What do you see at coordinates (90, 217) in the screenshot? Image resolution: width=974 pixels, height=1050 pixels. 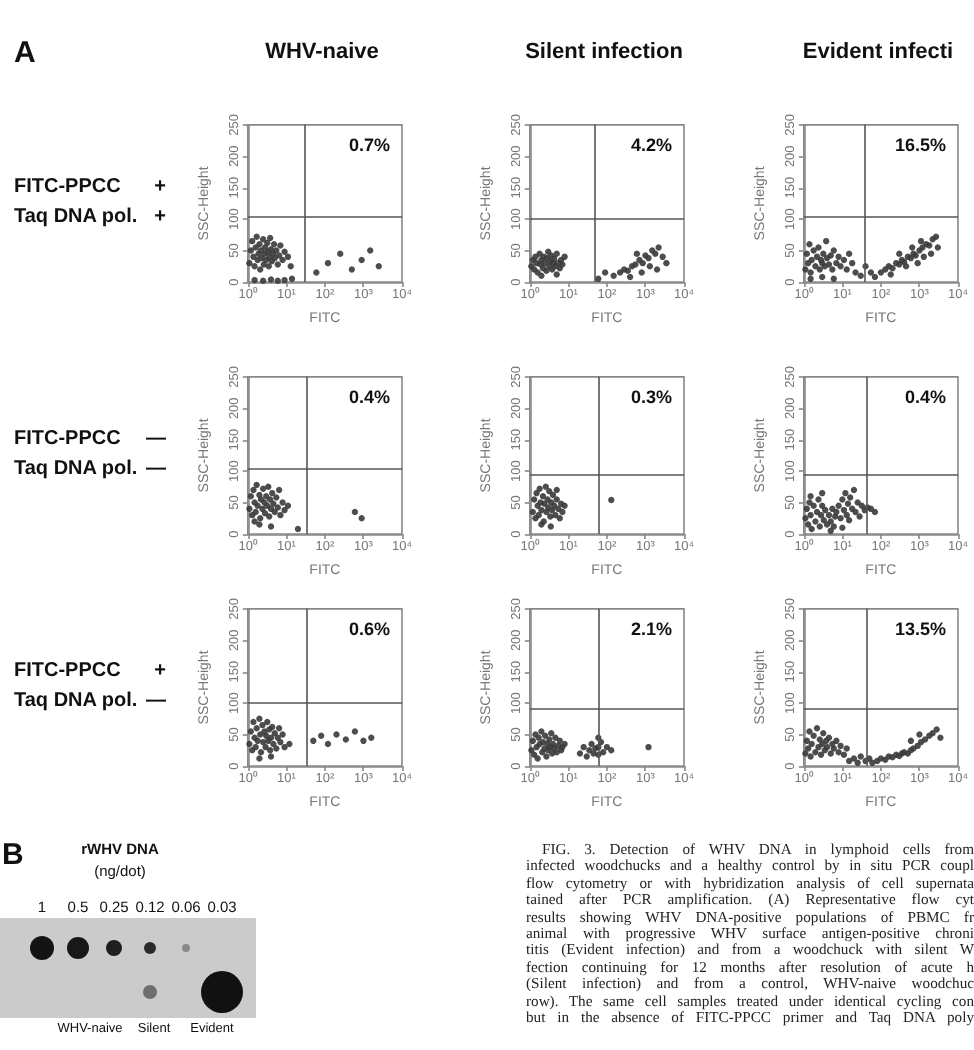 I see `text: Taq DNA pol. +` at bounding box center [90, 217].